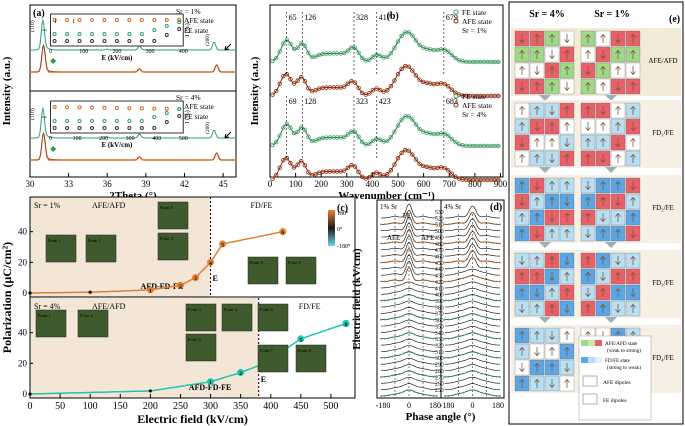 Image resolution: width=685 pixels, height=426 pixels. Describe the element at coordinates (383, 405) in the screenshot. I see `x-tick-label: -180` at that location.